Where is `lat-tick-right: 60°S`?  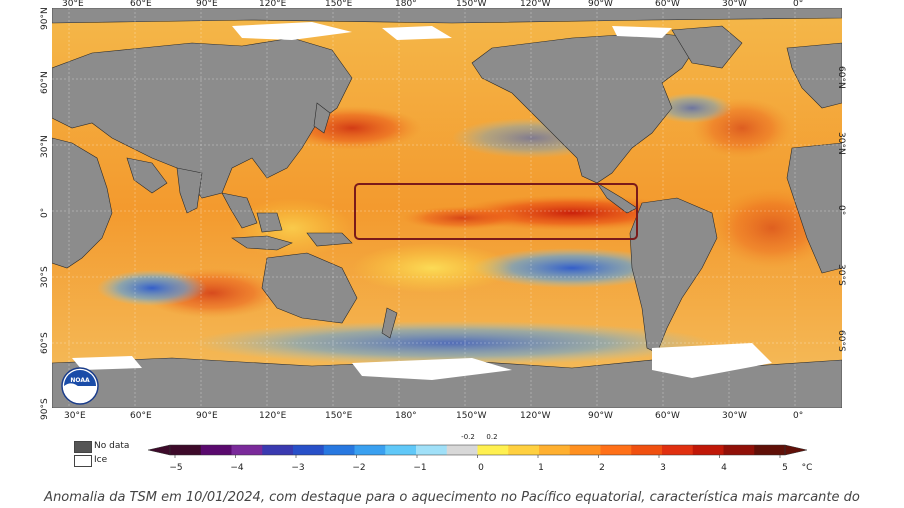
lat-tick-right: 60°S is located at coordinates (841, 341).